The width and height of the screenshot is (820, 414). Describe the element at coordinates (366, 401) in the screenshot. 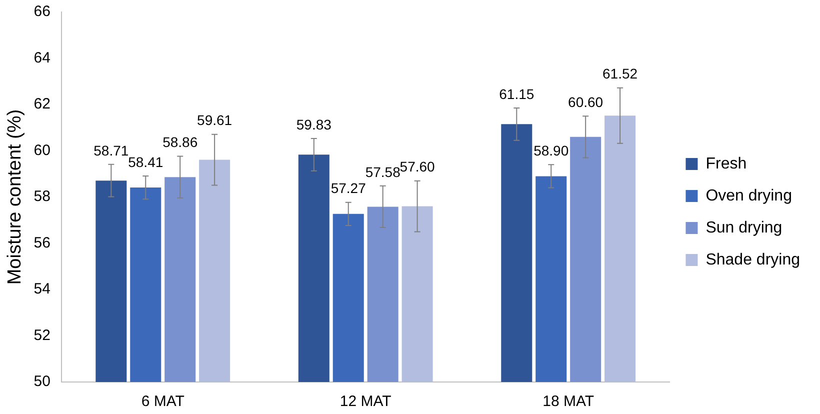

I see `x-tick-label: 12 MAT` at that location.